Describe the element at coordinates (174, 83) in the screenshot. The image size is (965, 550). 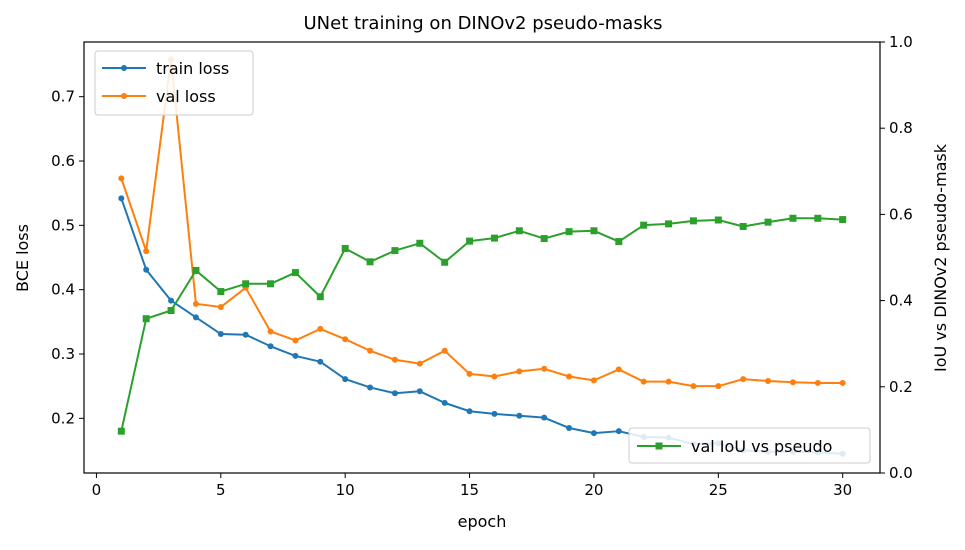
I see `legend-loss: train loss val loss` at that location.